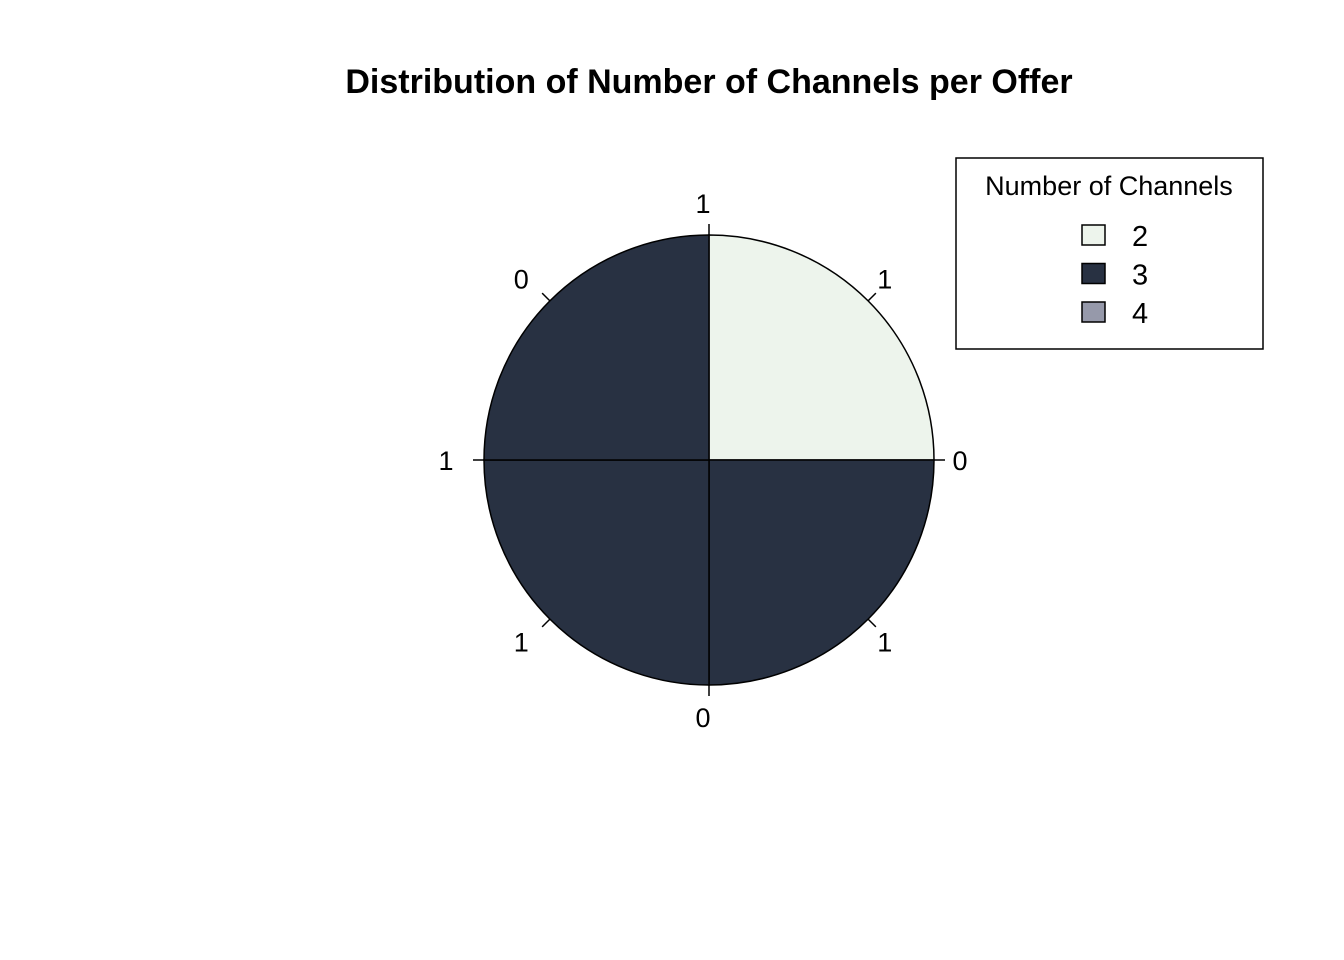 The height and width of the screenshot is (960, 1344). I want to click on legend-label: 3, so click(1140, 276).